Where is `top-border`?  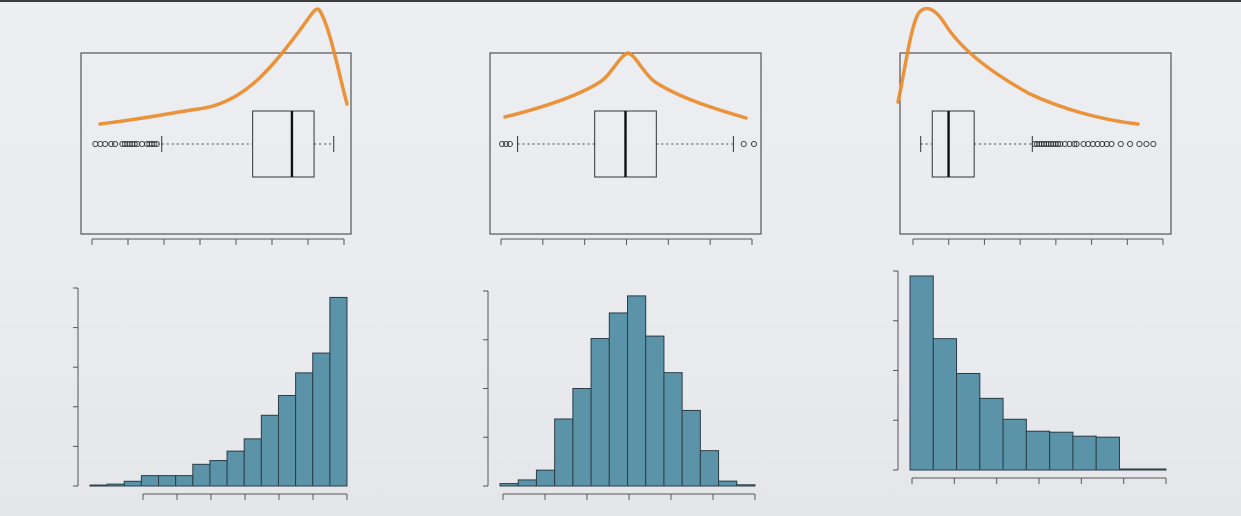
top-border is located at coordinates (620, 1).